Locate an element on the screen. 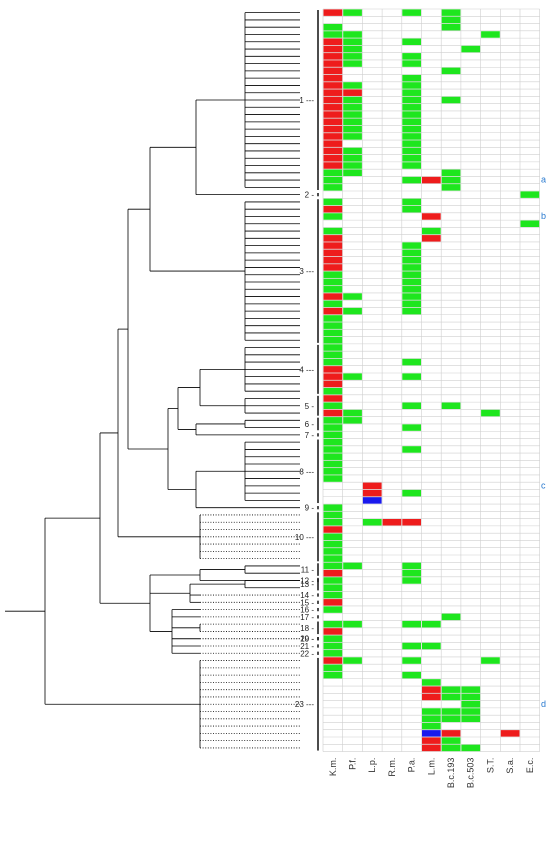  column-header: L.p. is located at coordinates (372, 765).